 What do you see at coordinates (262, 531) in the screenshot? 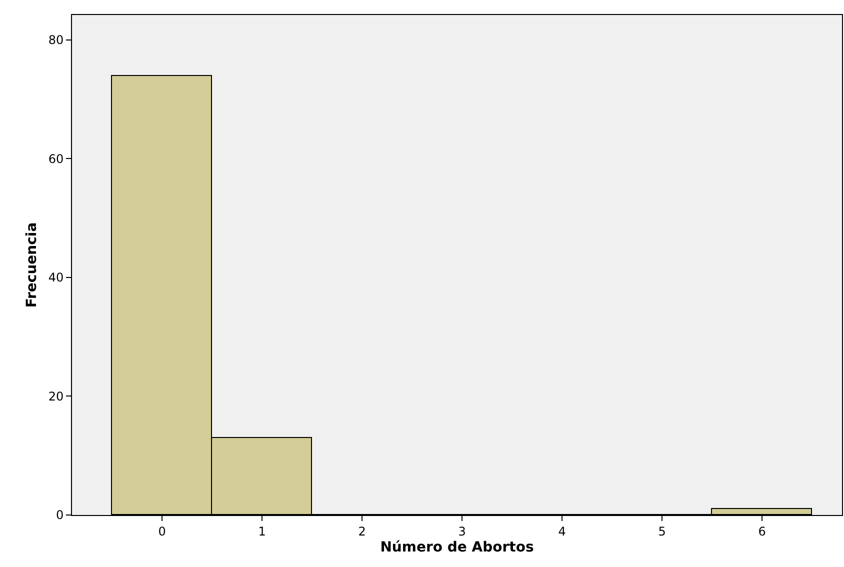
I see `x-tick-label: 1` at bounding box center [262, 531].